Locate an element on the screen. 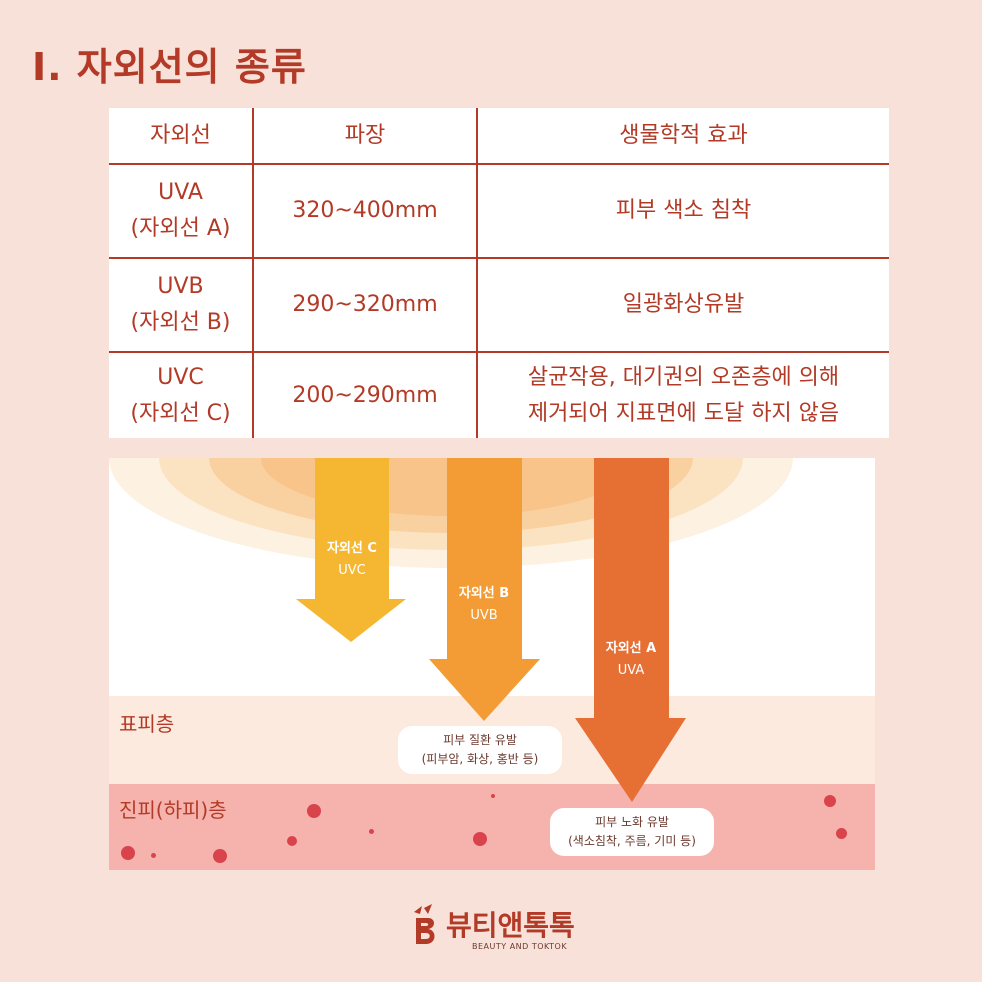  header-uv-type: 자외선 is located at coordinates (181, 136).